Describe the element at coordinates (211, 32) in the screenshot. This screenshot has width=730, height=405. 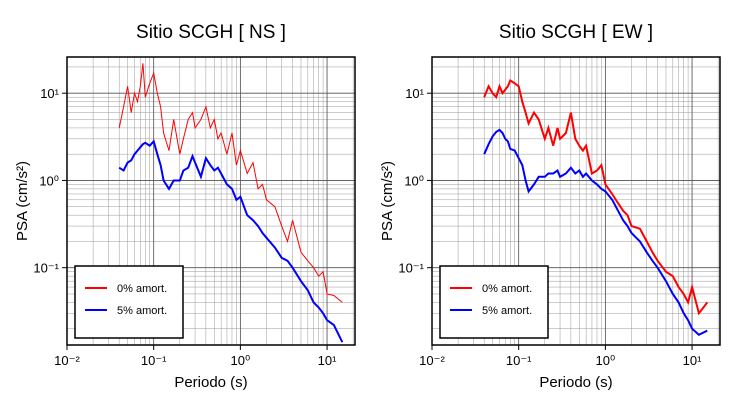
I see `chart-title: Sitio SCGH [ NS ]` at that location.